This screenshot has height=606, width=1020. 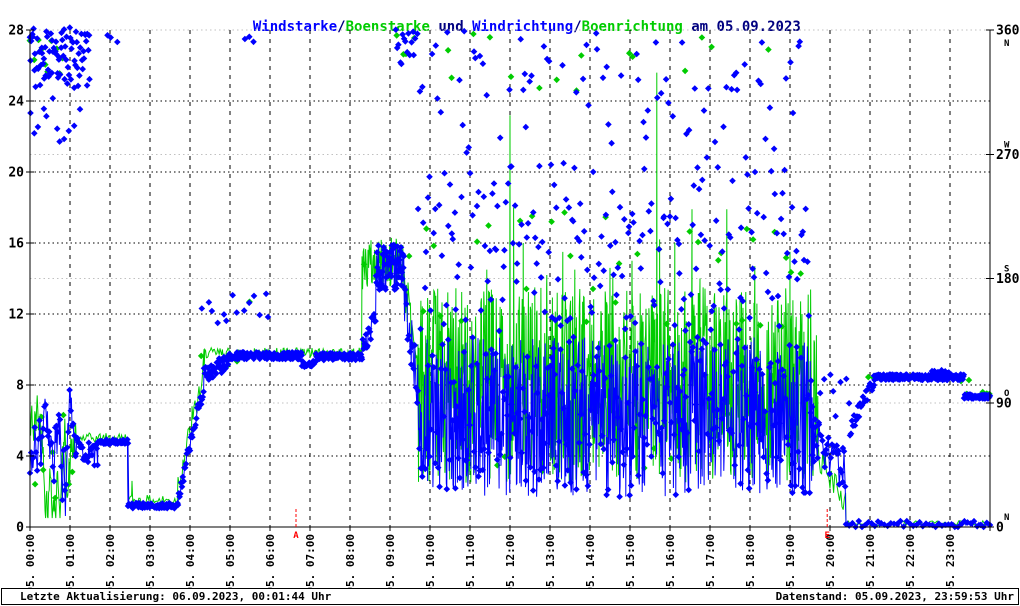 What do you see at coordinates (16, 173) in the screenshot?
I see `svg-text: 20` at bounding box center [16, 173].